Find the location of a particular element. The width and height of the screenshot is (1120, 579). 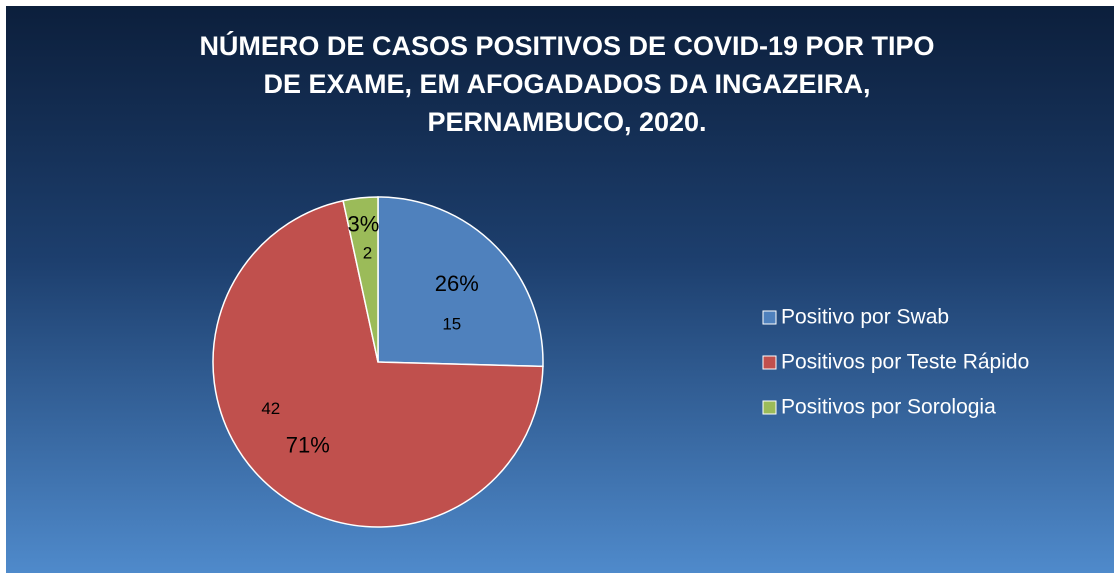

percentage-label: 71% is located at coordinates (308, 444).